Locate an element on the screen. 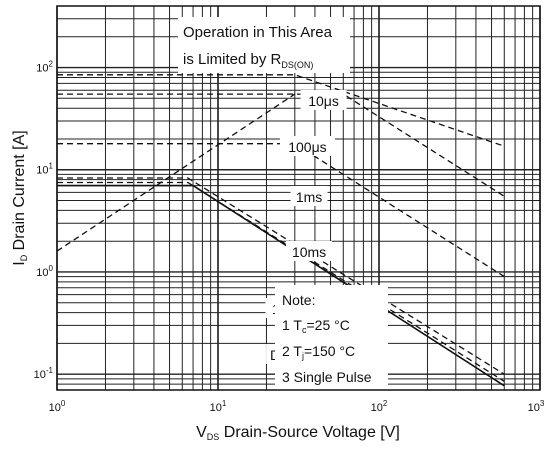 Image resolution: width=552 pixels, height=450 pixels. y-tick-label: 10⁻¹ is located at coordinates (44, 373).